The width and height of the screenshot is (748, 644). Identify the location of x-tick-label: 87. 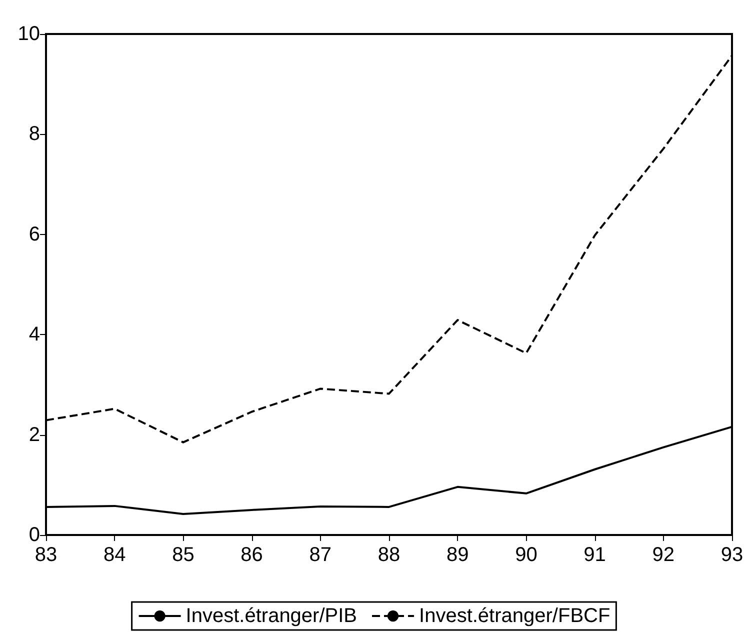
(320, 555).